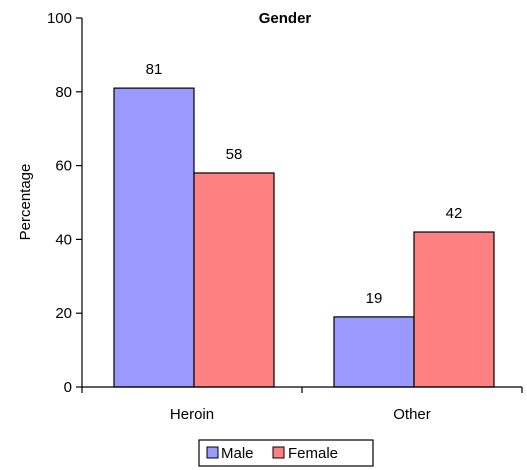 The image size is (527, 470). I want to click on y-ticks-group: 0 20 40 60 80 100, so click(64, 203).